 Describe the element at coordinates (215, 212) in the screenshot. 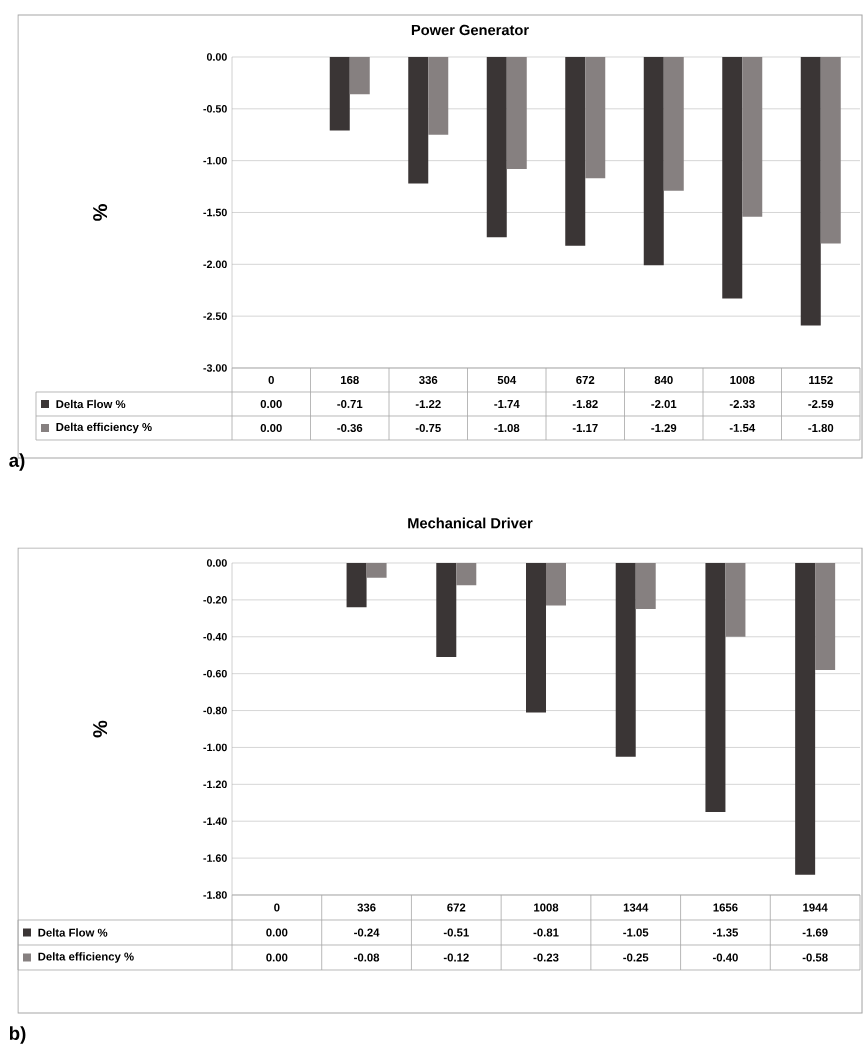

I see `y-tick-label: -1.50` at that location.